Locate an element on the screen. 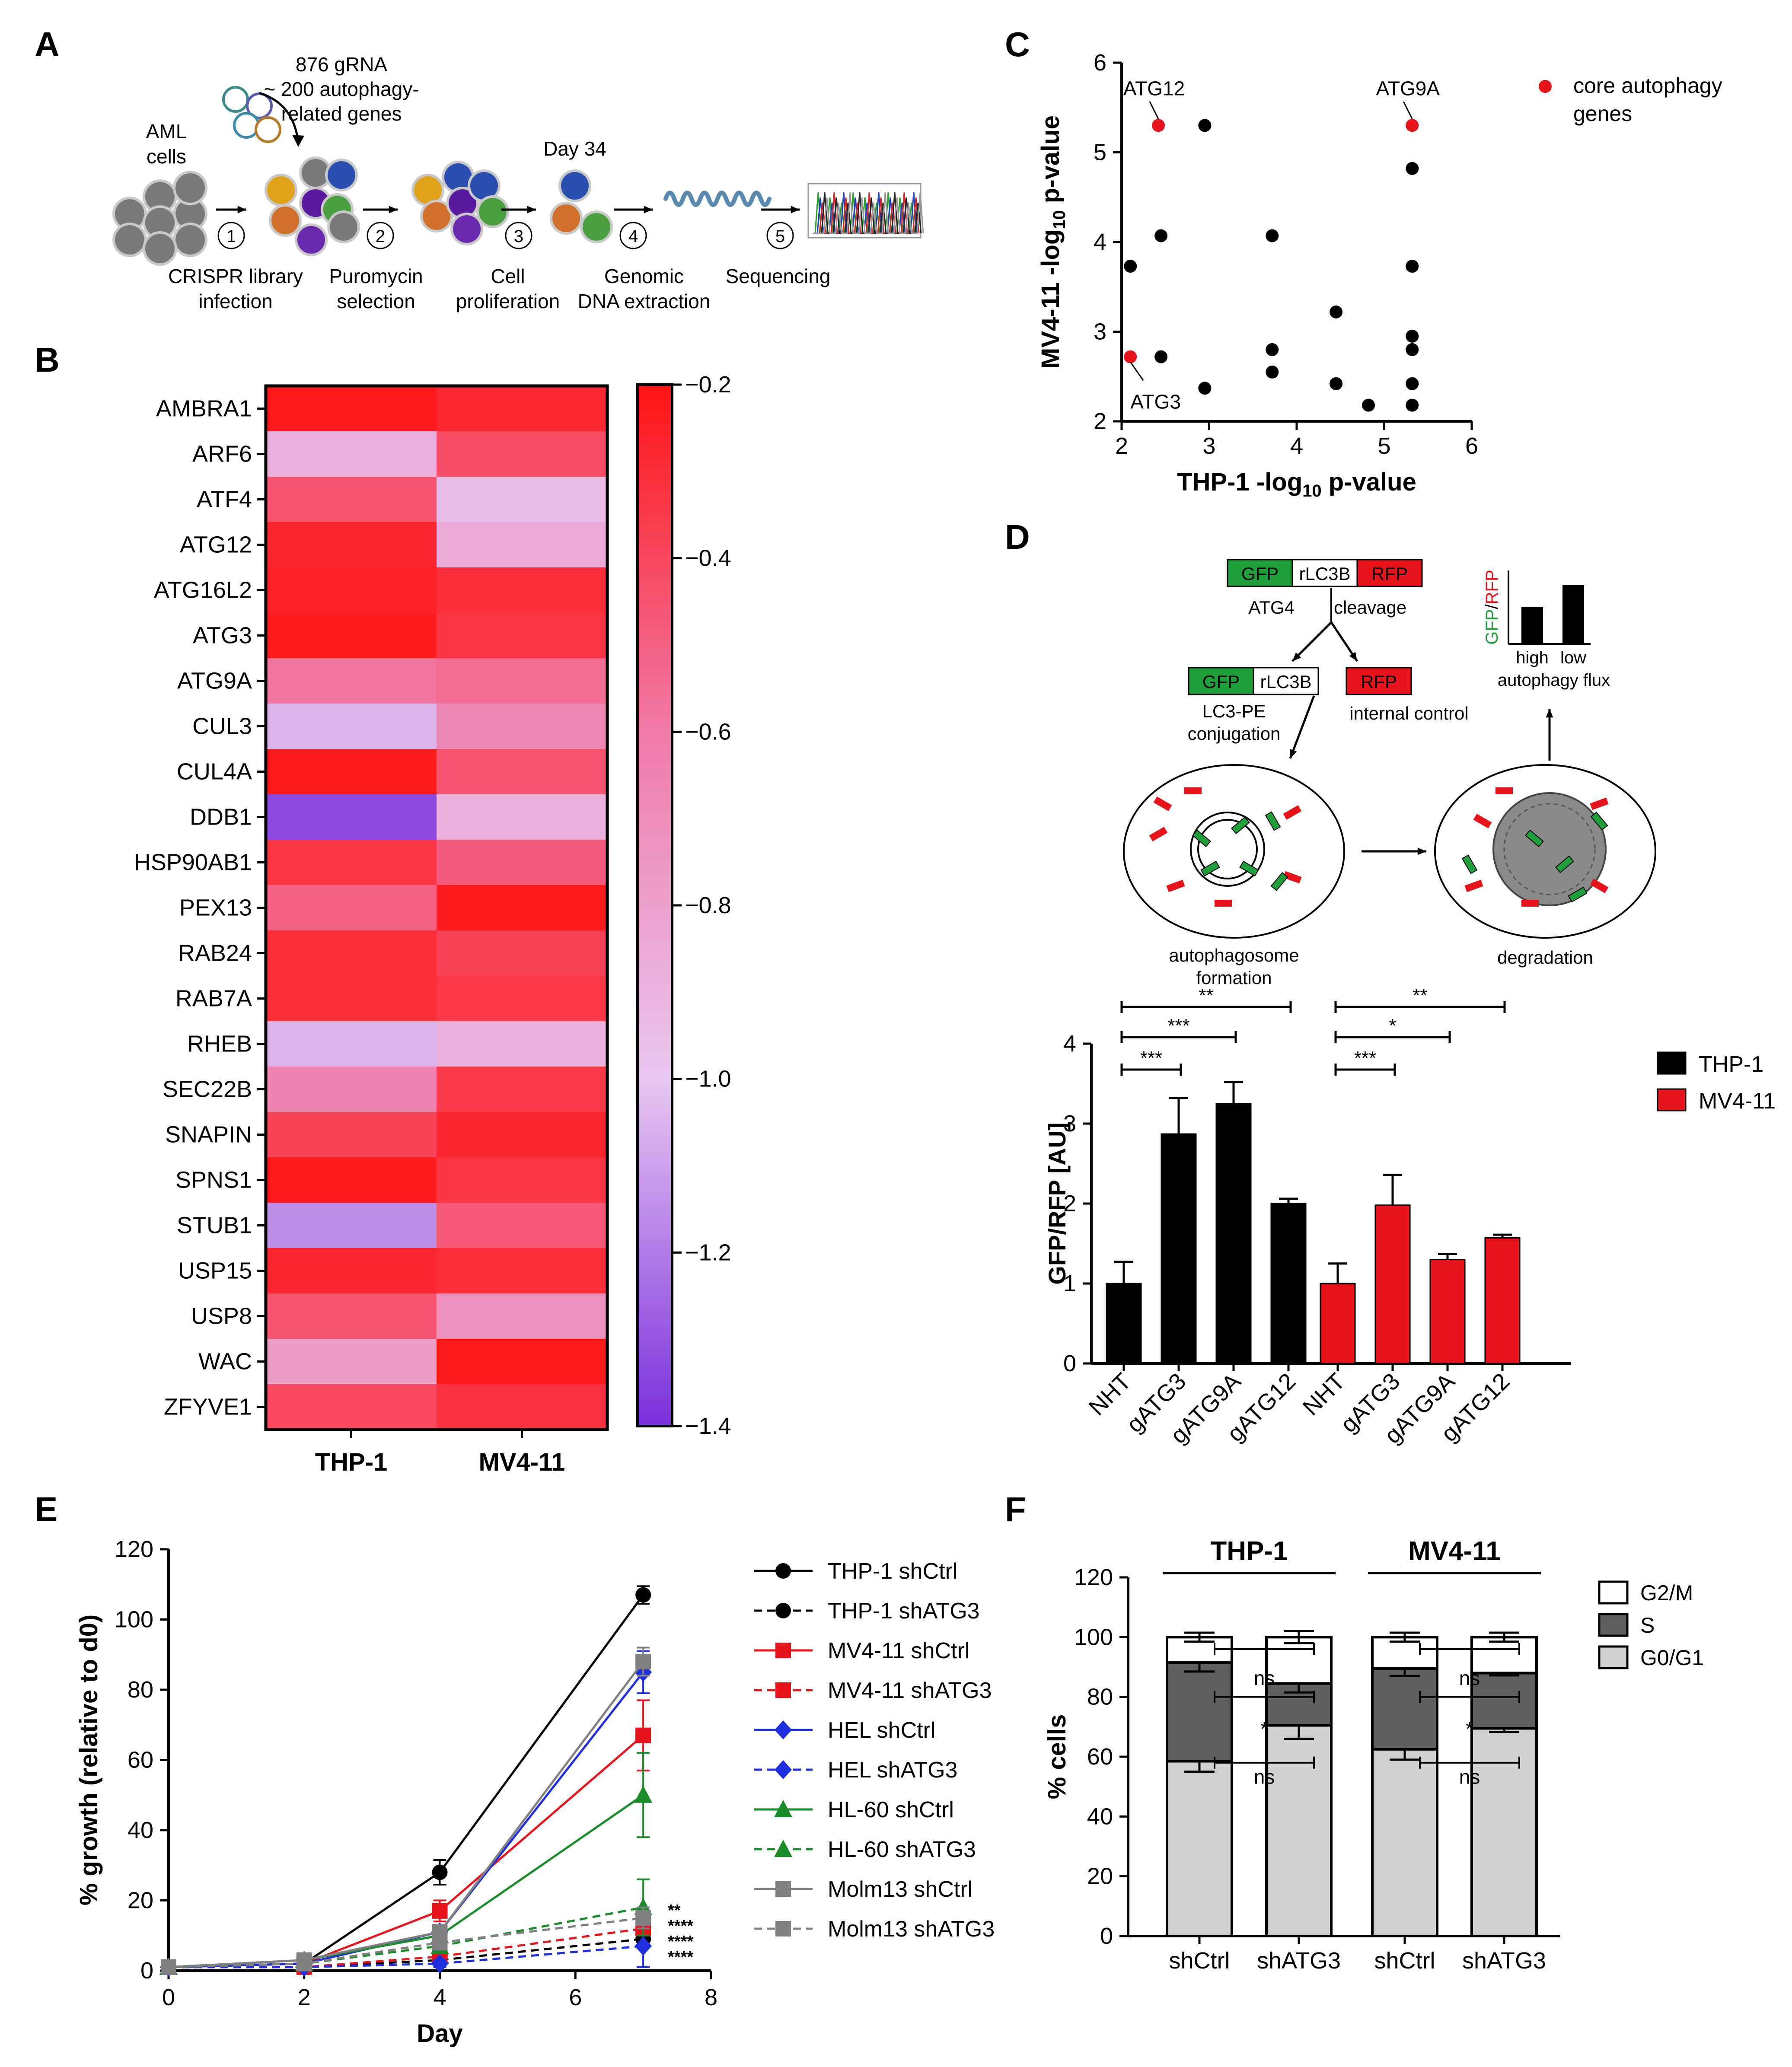 This screenshot has width=1792, height=2067. heatmap-row-label: ARF6 is located at coordinates (222, 454).